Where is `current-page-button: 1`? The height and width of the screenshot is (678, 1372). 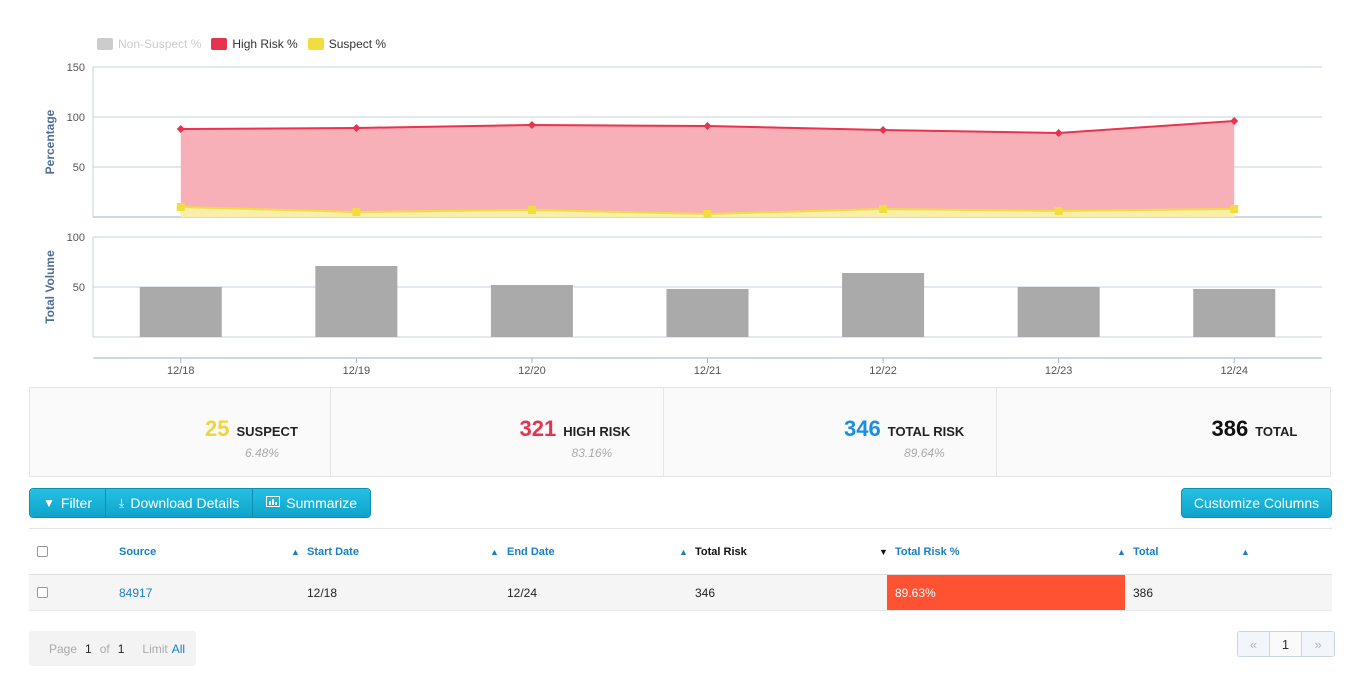
current-page-button: 1 is located at coordinates (1286, 644).